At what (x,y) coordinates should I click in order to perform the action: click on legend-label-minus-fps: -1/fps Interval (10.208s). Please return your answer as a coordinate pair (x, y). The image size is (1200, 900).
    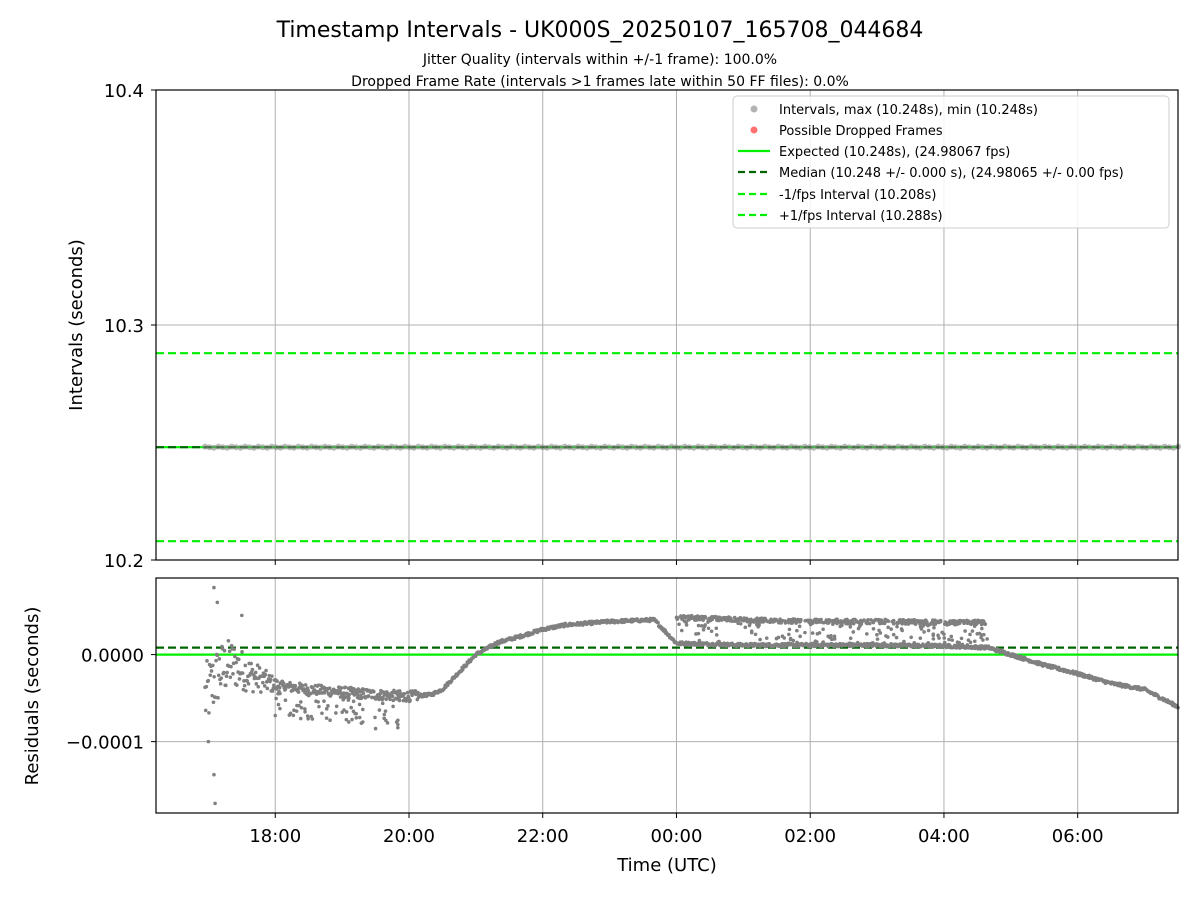
    Looking at the image, I should click on (857, 195).